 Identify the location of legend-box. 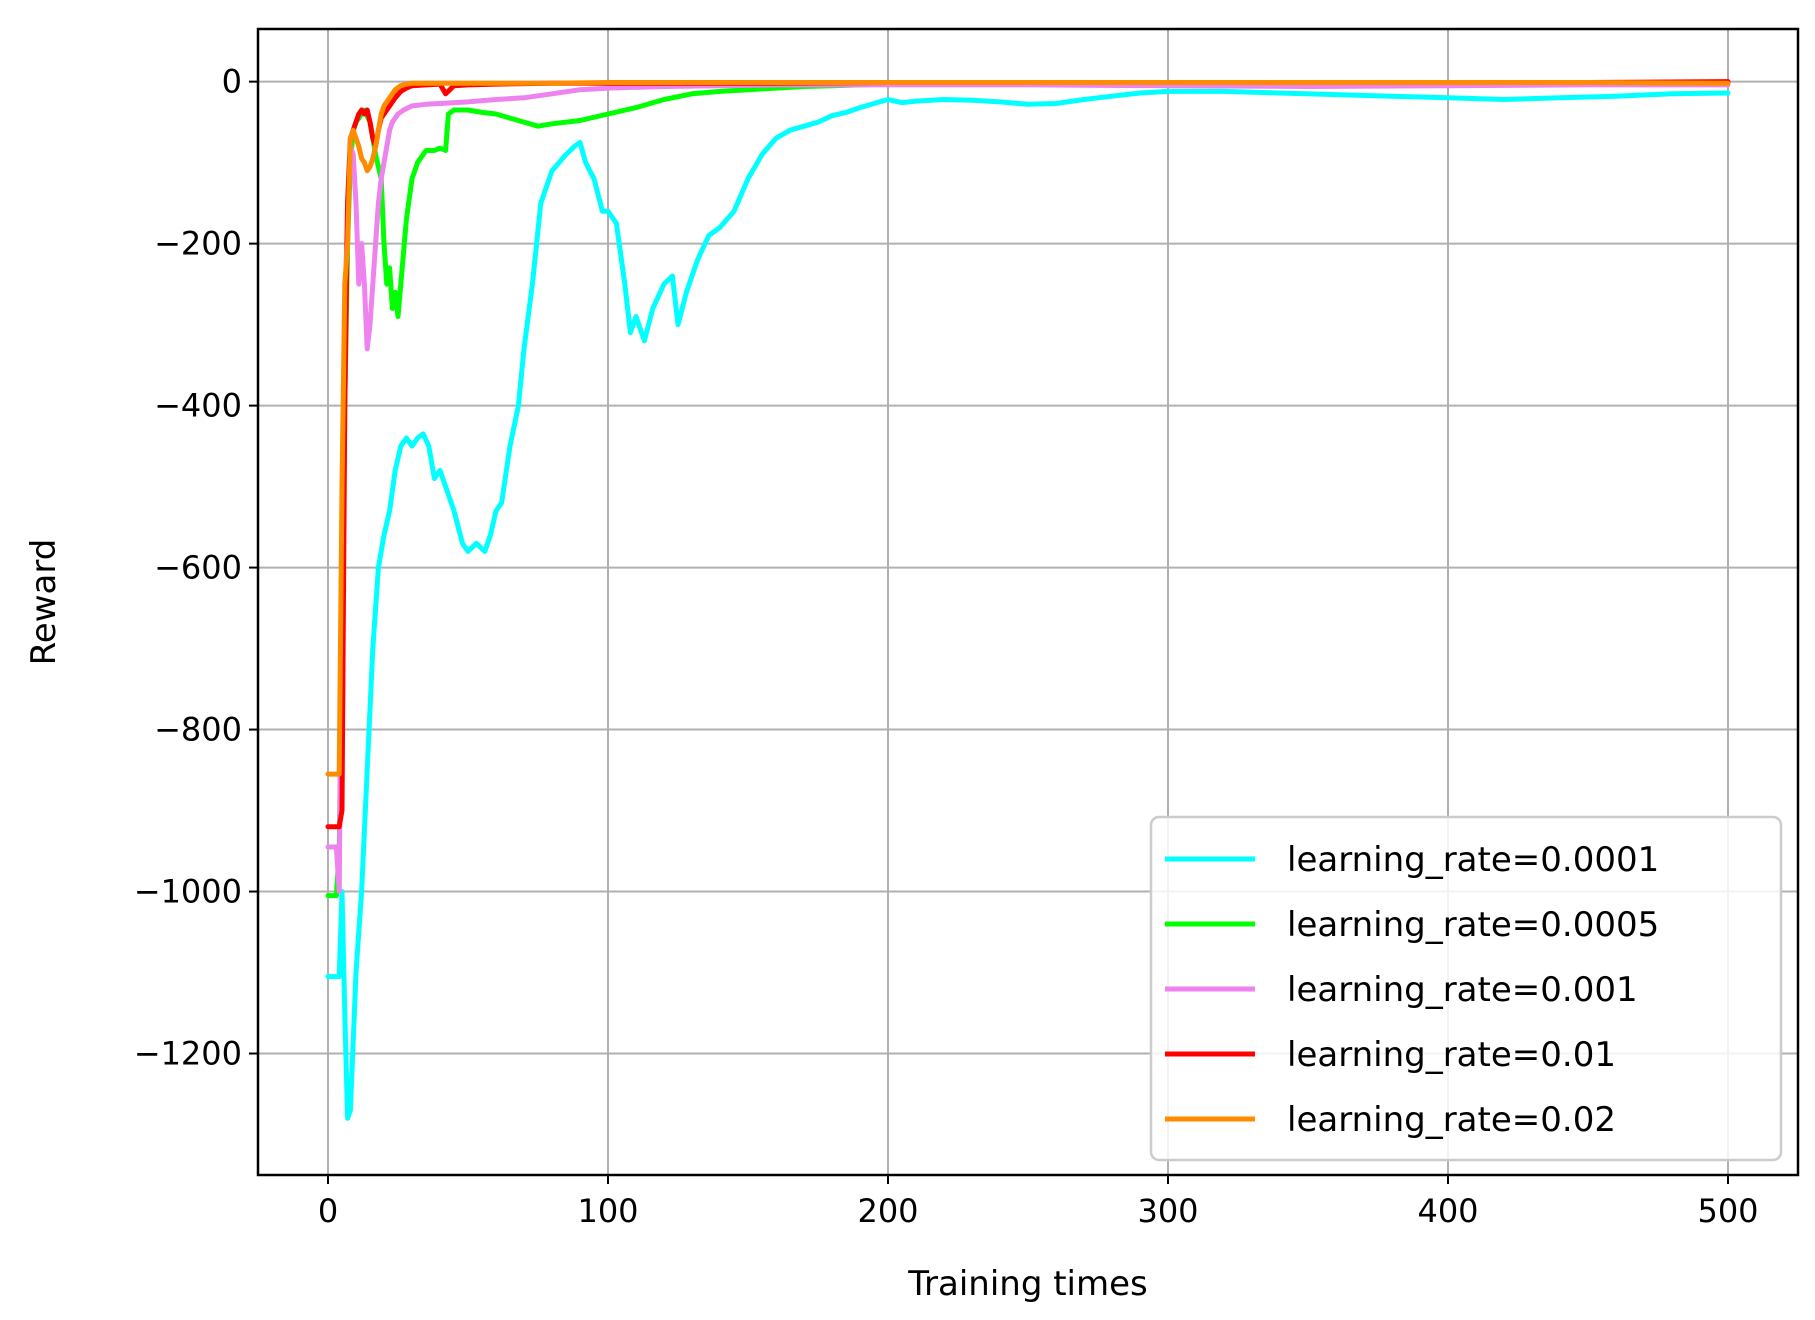
(1466, 988).